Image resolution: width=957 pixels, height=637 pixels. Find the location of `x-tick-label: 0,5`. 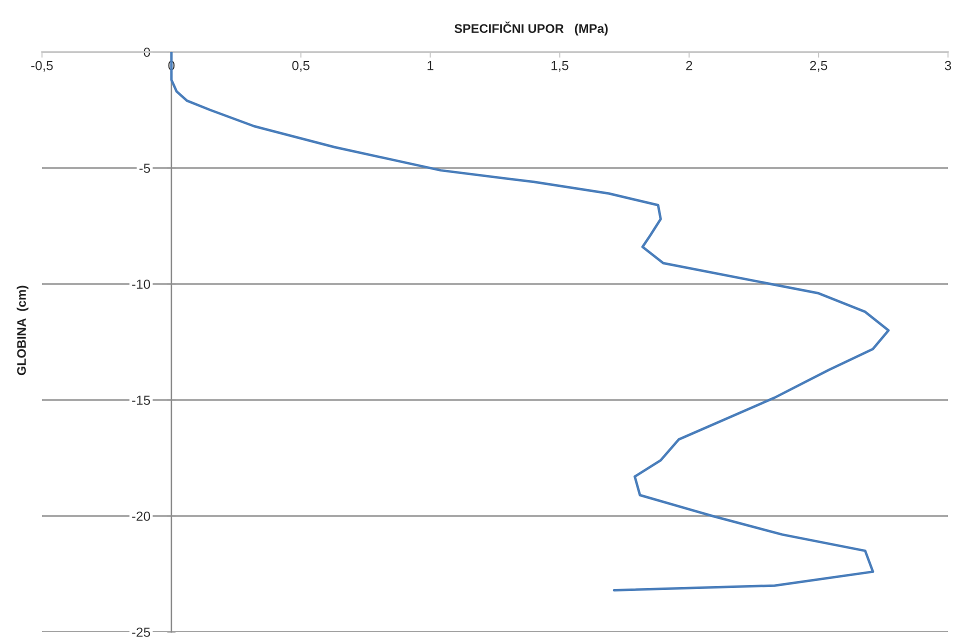

x-tick-label: 0,5 is located at coordinates (301, 66).